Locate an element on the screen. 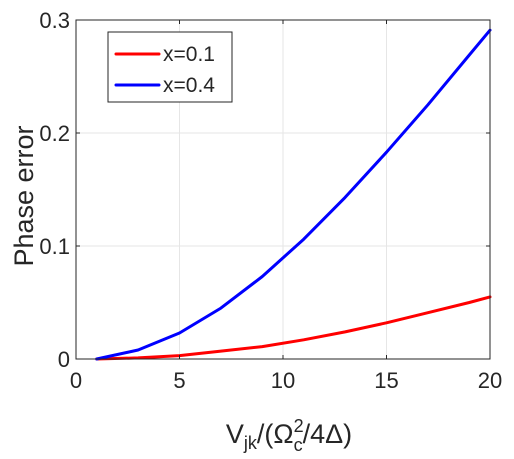  legend: x=0.1 x=0.4 is located at coordinates (170, 67).